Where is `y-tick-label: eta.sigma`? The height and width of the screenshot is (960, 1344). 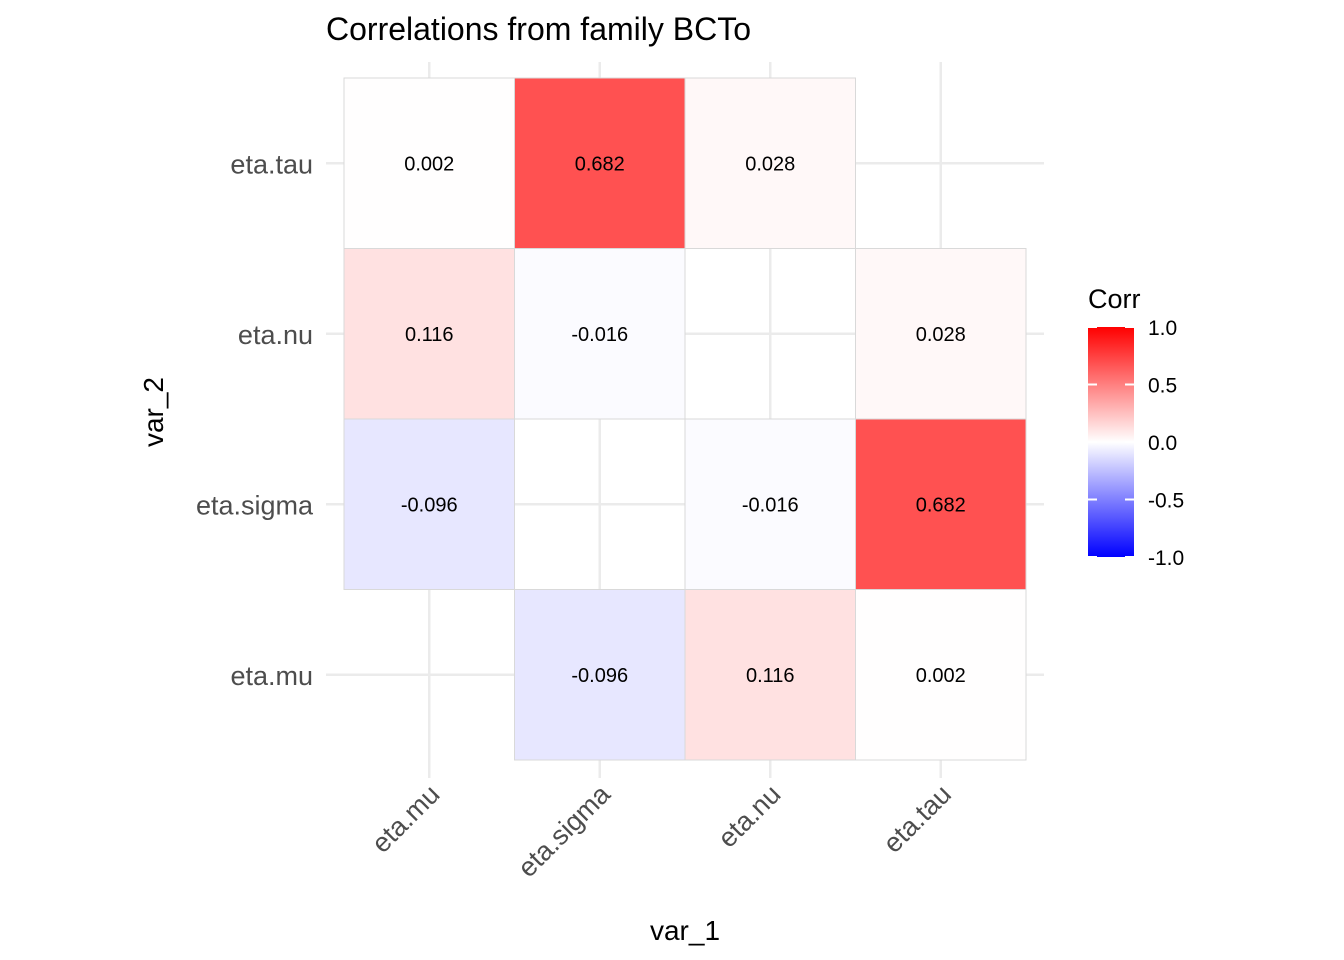
y-tick-label: eta.sigma is located at coordinates (255, 505).